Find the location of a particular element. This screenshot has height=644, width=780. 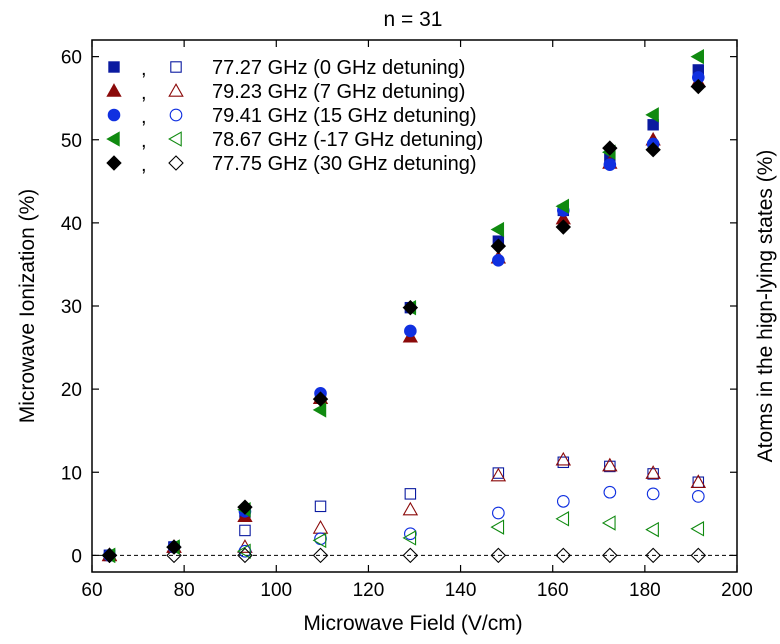

x-tick-label: 120 is located at coordinates (369, 590).